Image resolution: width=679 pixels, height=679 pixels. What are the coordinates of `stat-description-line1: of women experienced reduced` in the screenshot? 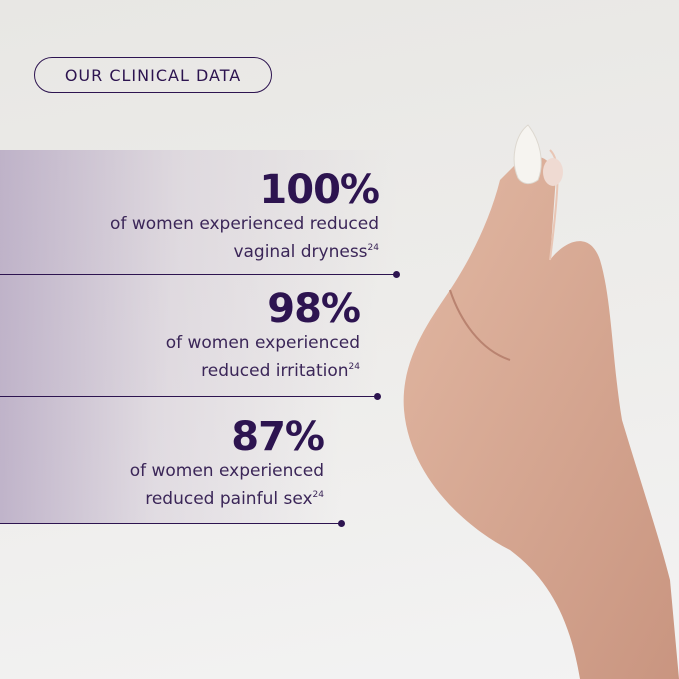 It's located at (244, 224).